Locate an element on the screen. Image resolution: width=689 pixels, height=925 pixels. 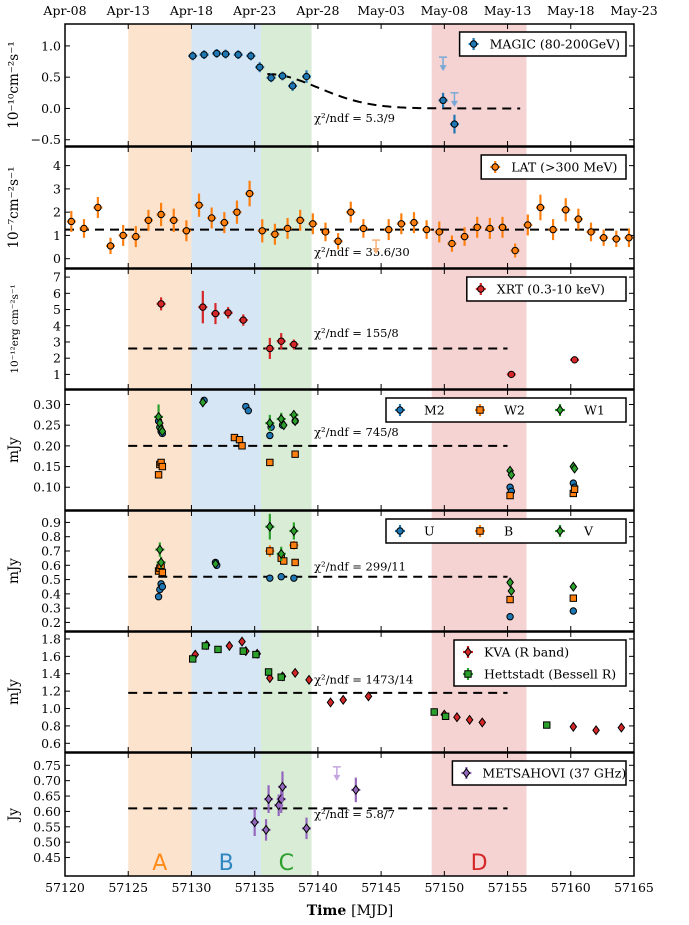
top-axis-label: Apr-28 is located at coordinates (317, 10).